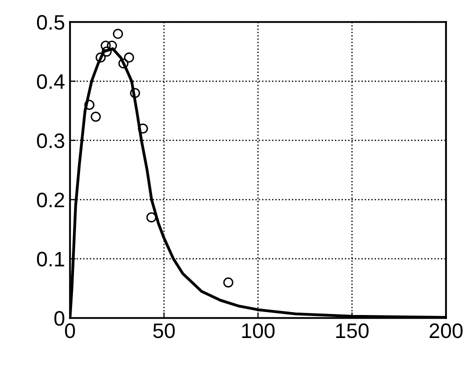  What do you see at coordinates (50, 81) in the screenshot?
I see `y-tick-label: 0.4` at bounding box center [50, 81].